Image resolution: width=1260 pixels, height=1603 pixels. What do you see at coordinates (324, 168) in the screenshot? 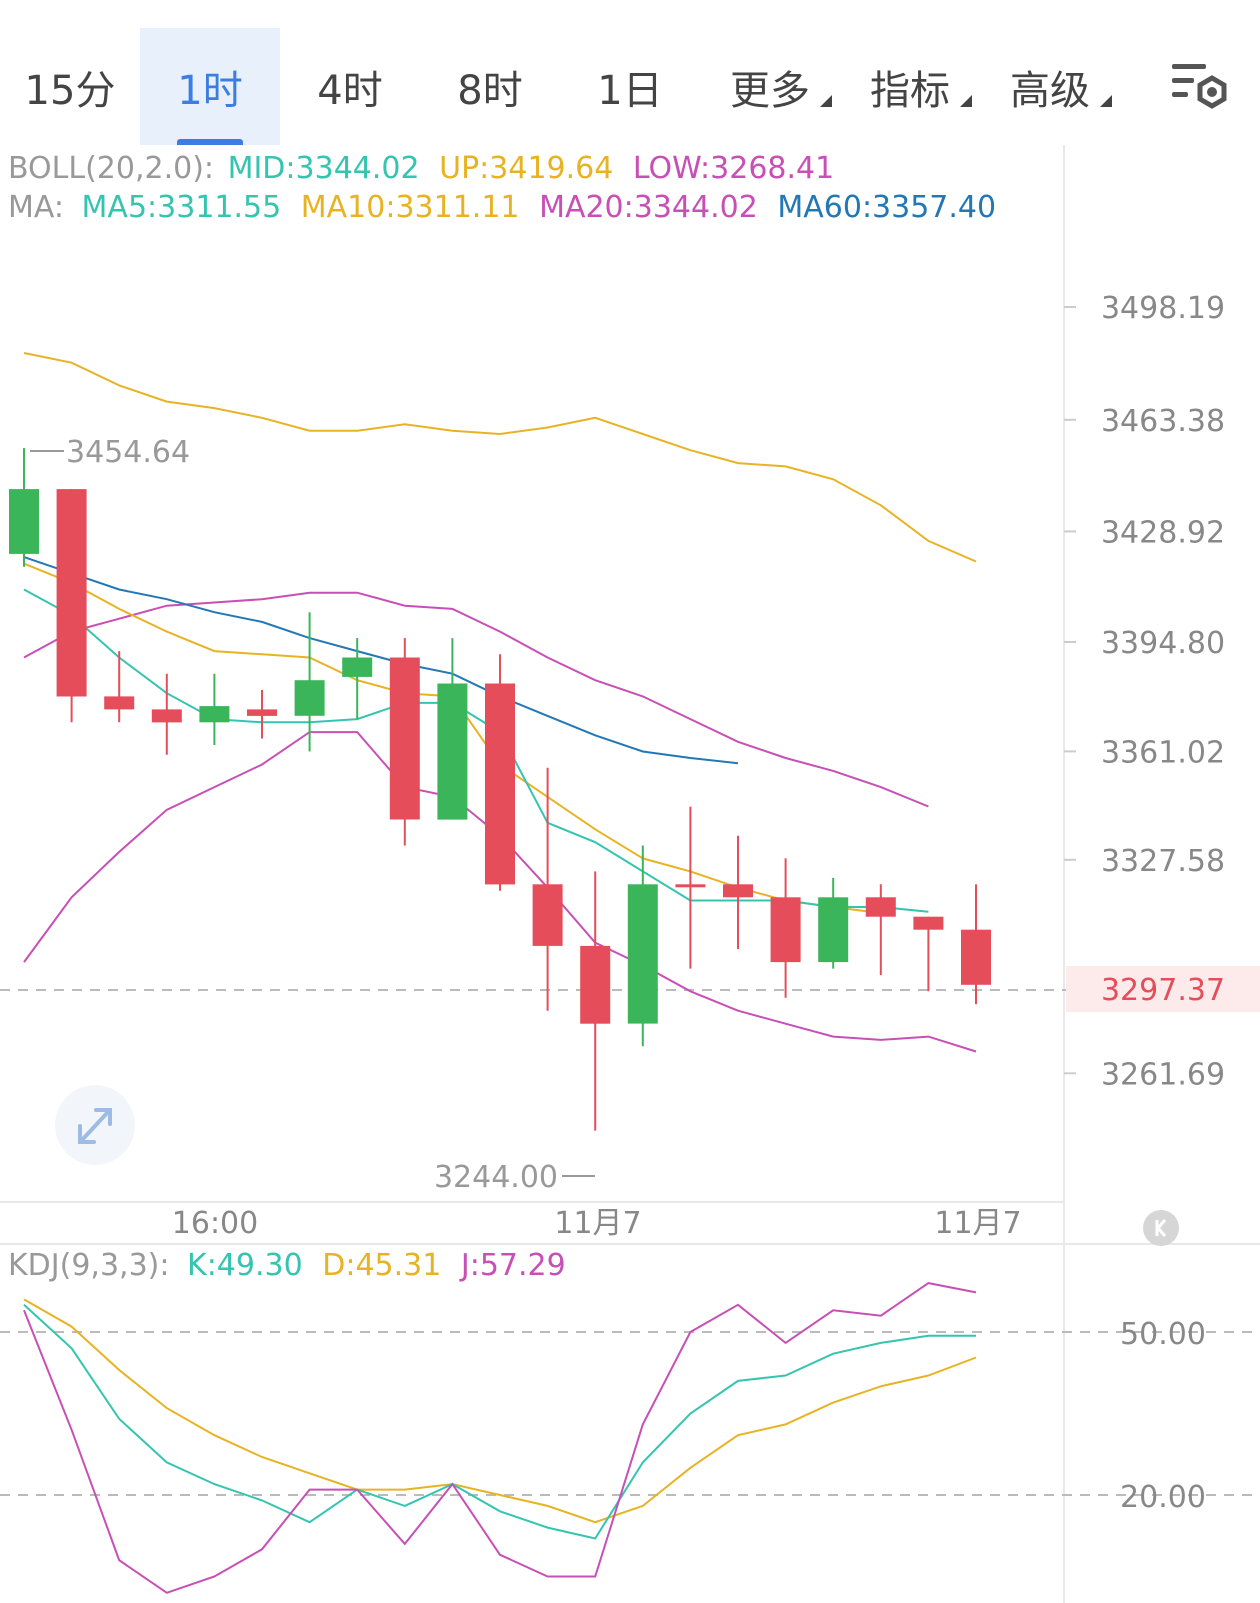
I see `boll-mid-value: MID:3344.02` at bounding box center [324, 168].